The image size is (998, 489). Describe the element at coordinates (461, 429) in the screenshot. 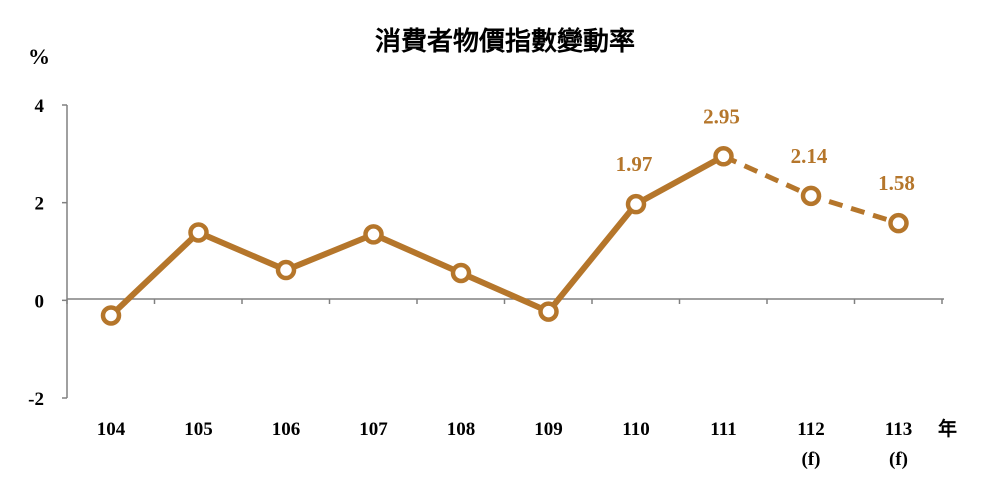

I see `x-tick-label: 108` at that location.